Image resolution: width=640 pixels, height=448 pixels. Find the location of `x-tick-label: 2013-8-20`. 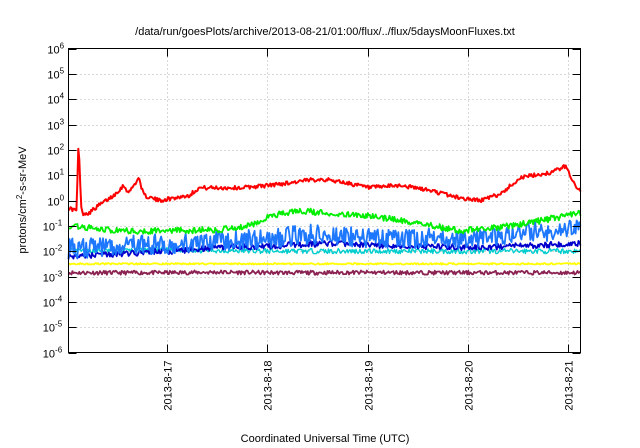

x-tick-label: 2013-8-20 is located at coordinates (470, 386).